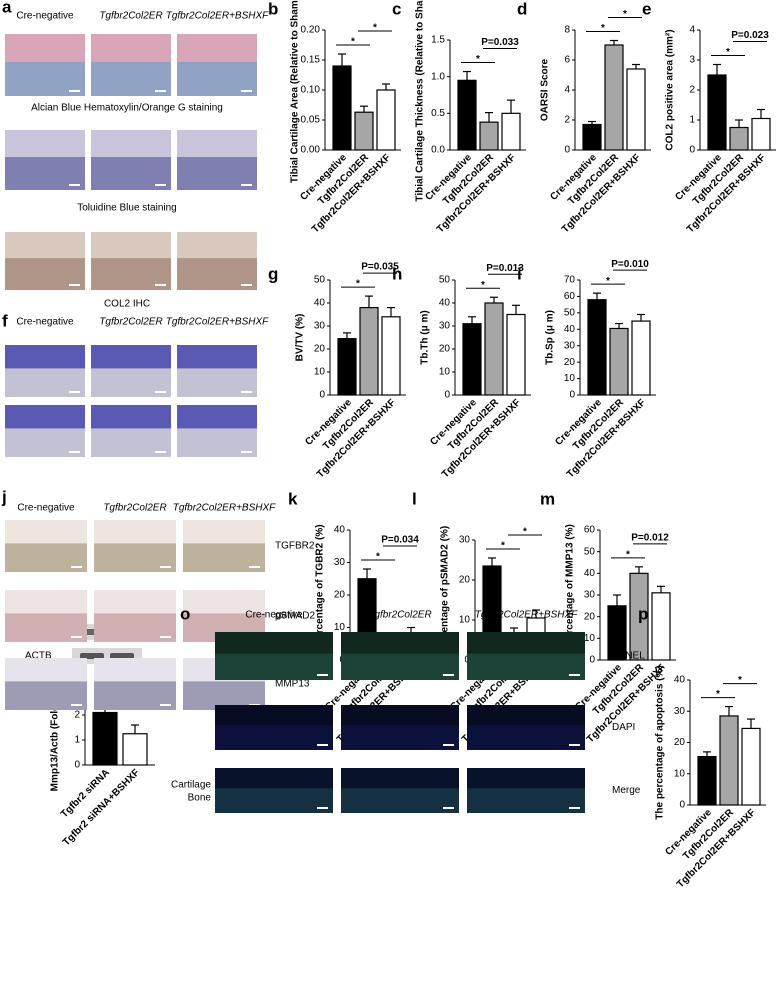 This screenshot has height=991, width=784. I want to click on y-tick-label: 0.0, so click(438, 150).